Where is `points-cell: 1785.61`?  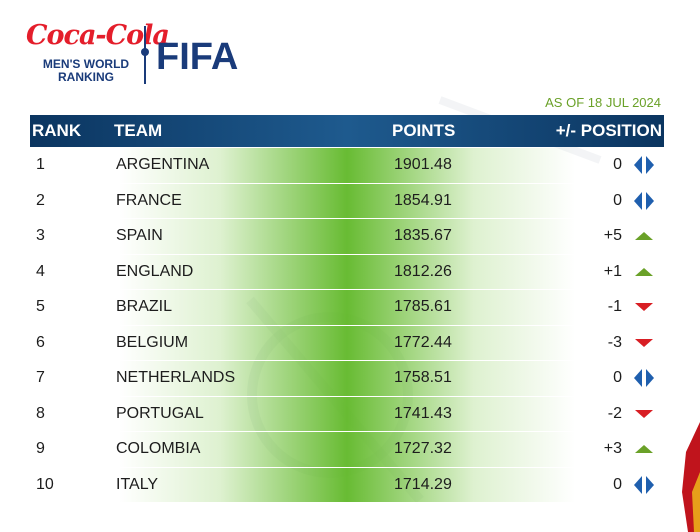 points-cell: 1785.61 is located at coordinates (423, 306).